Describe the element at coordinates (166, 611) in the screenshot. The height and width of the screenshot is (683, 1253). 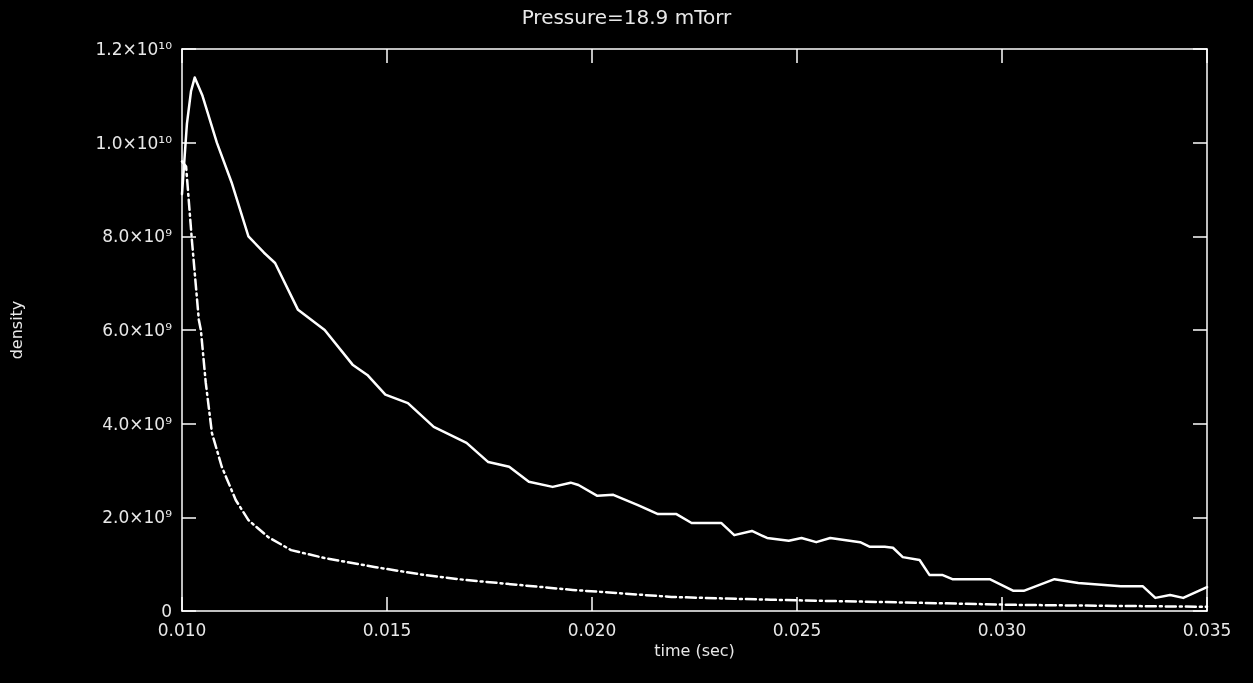
I see `y-tick-label: 0` at that location.